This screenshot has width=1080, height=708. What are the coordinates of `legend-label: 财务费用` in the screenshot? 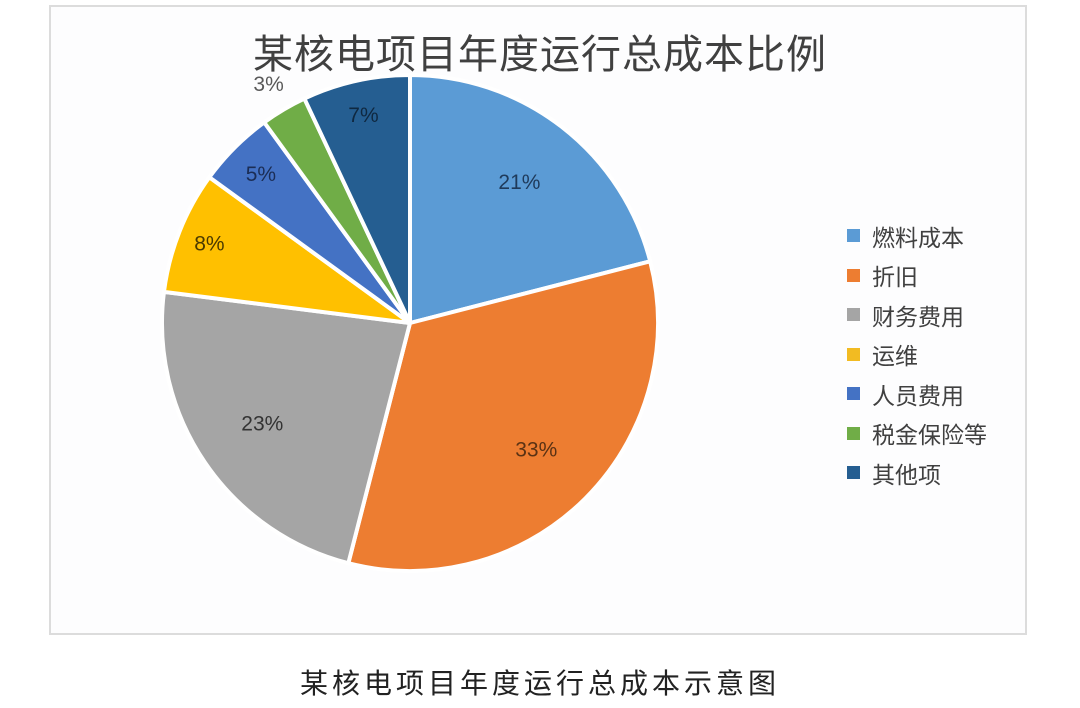 It's located at (918, 317).